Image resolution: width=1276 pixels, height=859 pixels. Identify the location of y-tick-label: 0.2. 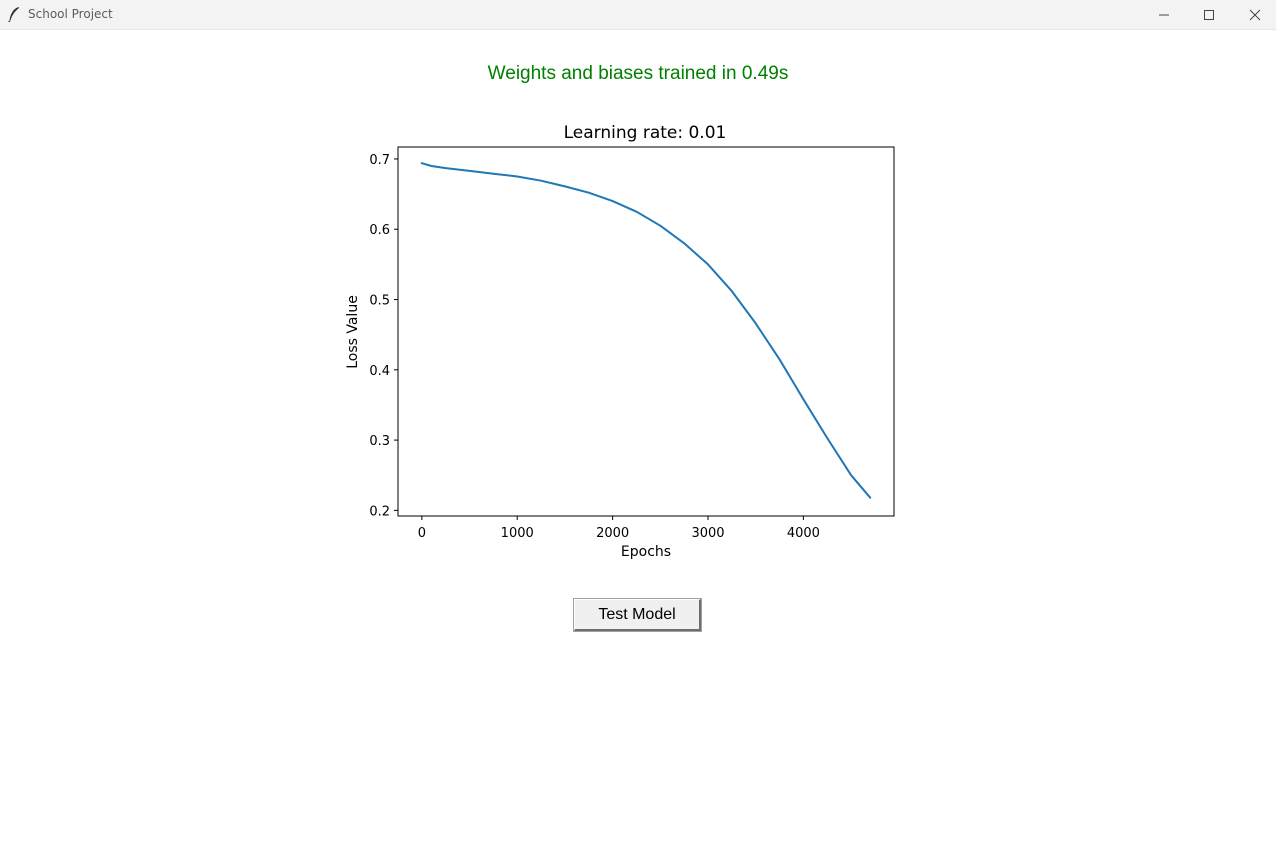
(379, 511).